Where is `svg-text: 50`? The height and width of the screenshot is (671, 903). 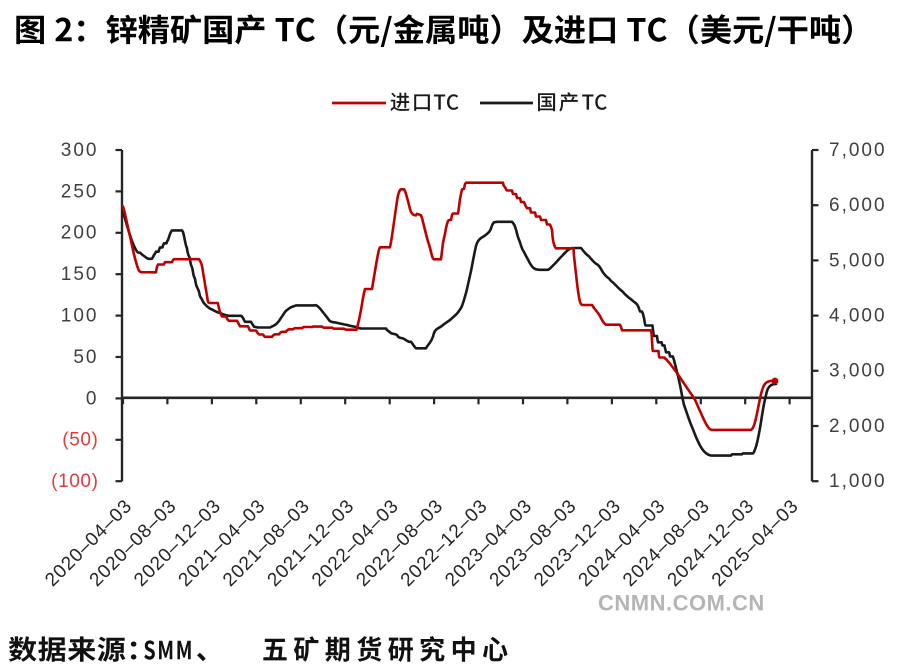 svg-text: 50 is located at coordinates (85, 357).